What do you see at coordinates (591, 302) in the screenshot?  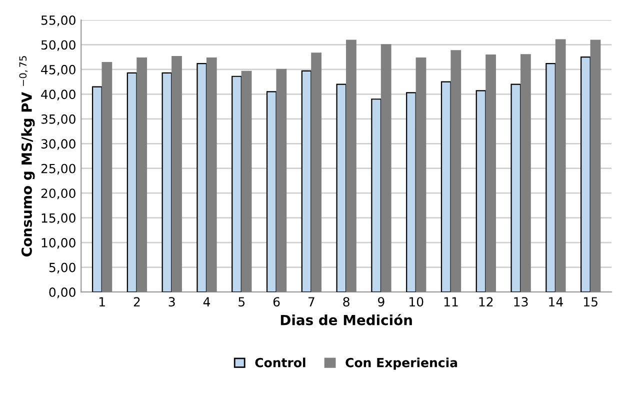 I see `x-tick-label: 15` at bounding box center [591, 302].